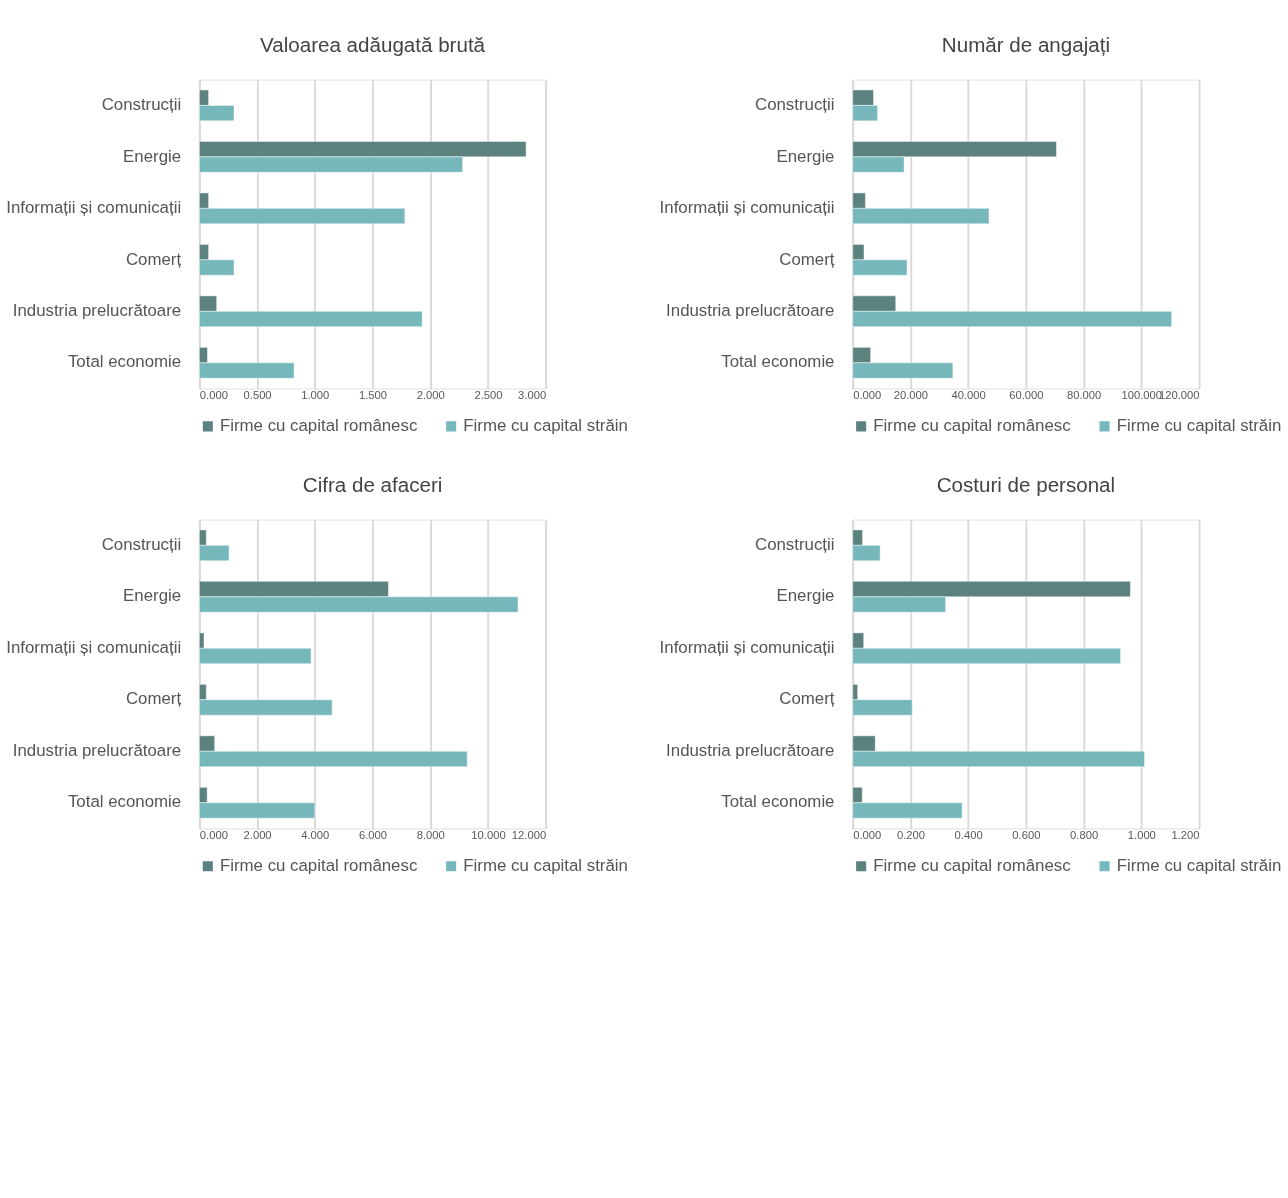 The width and height of the screenshot is (1288, 1198). What do you see at coordinates (1026, 395) in the screenshot?
I see `x-tick-label: 60.000` at bounding box center [1026, 395].